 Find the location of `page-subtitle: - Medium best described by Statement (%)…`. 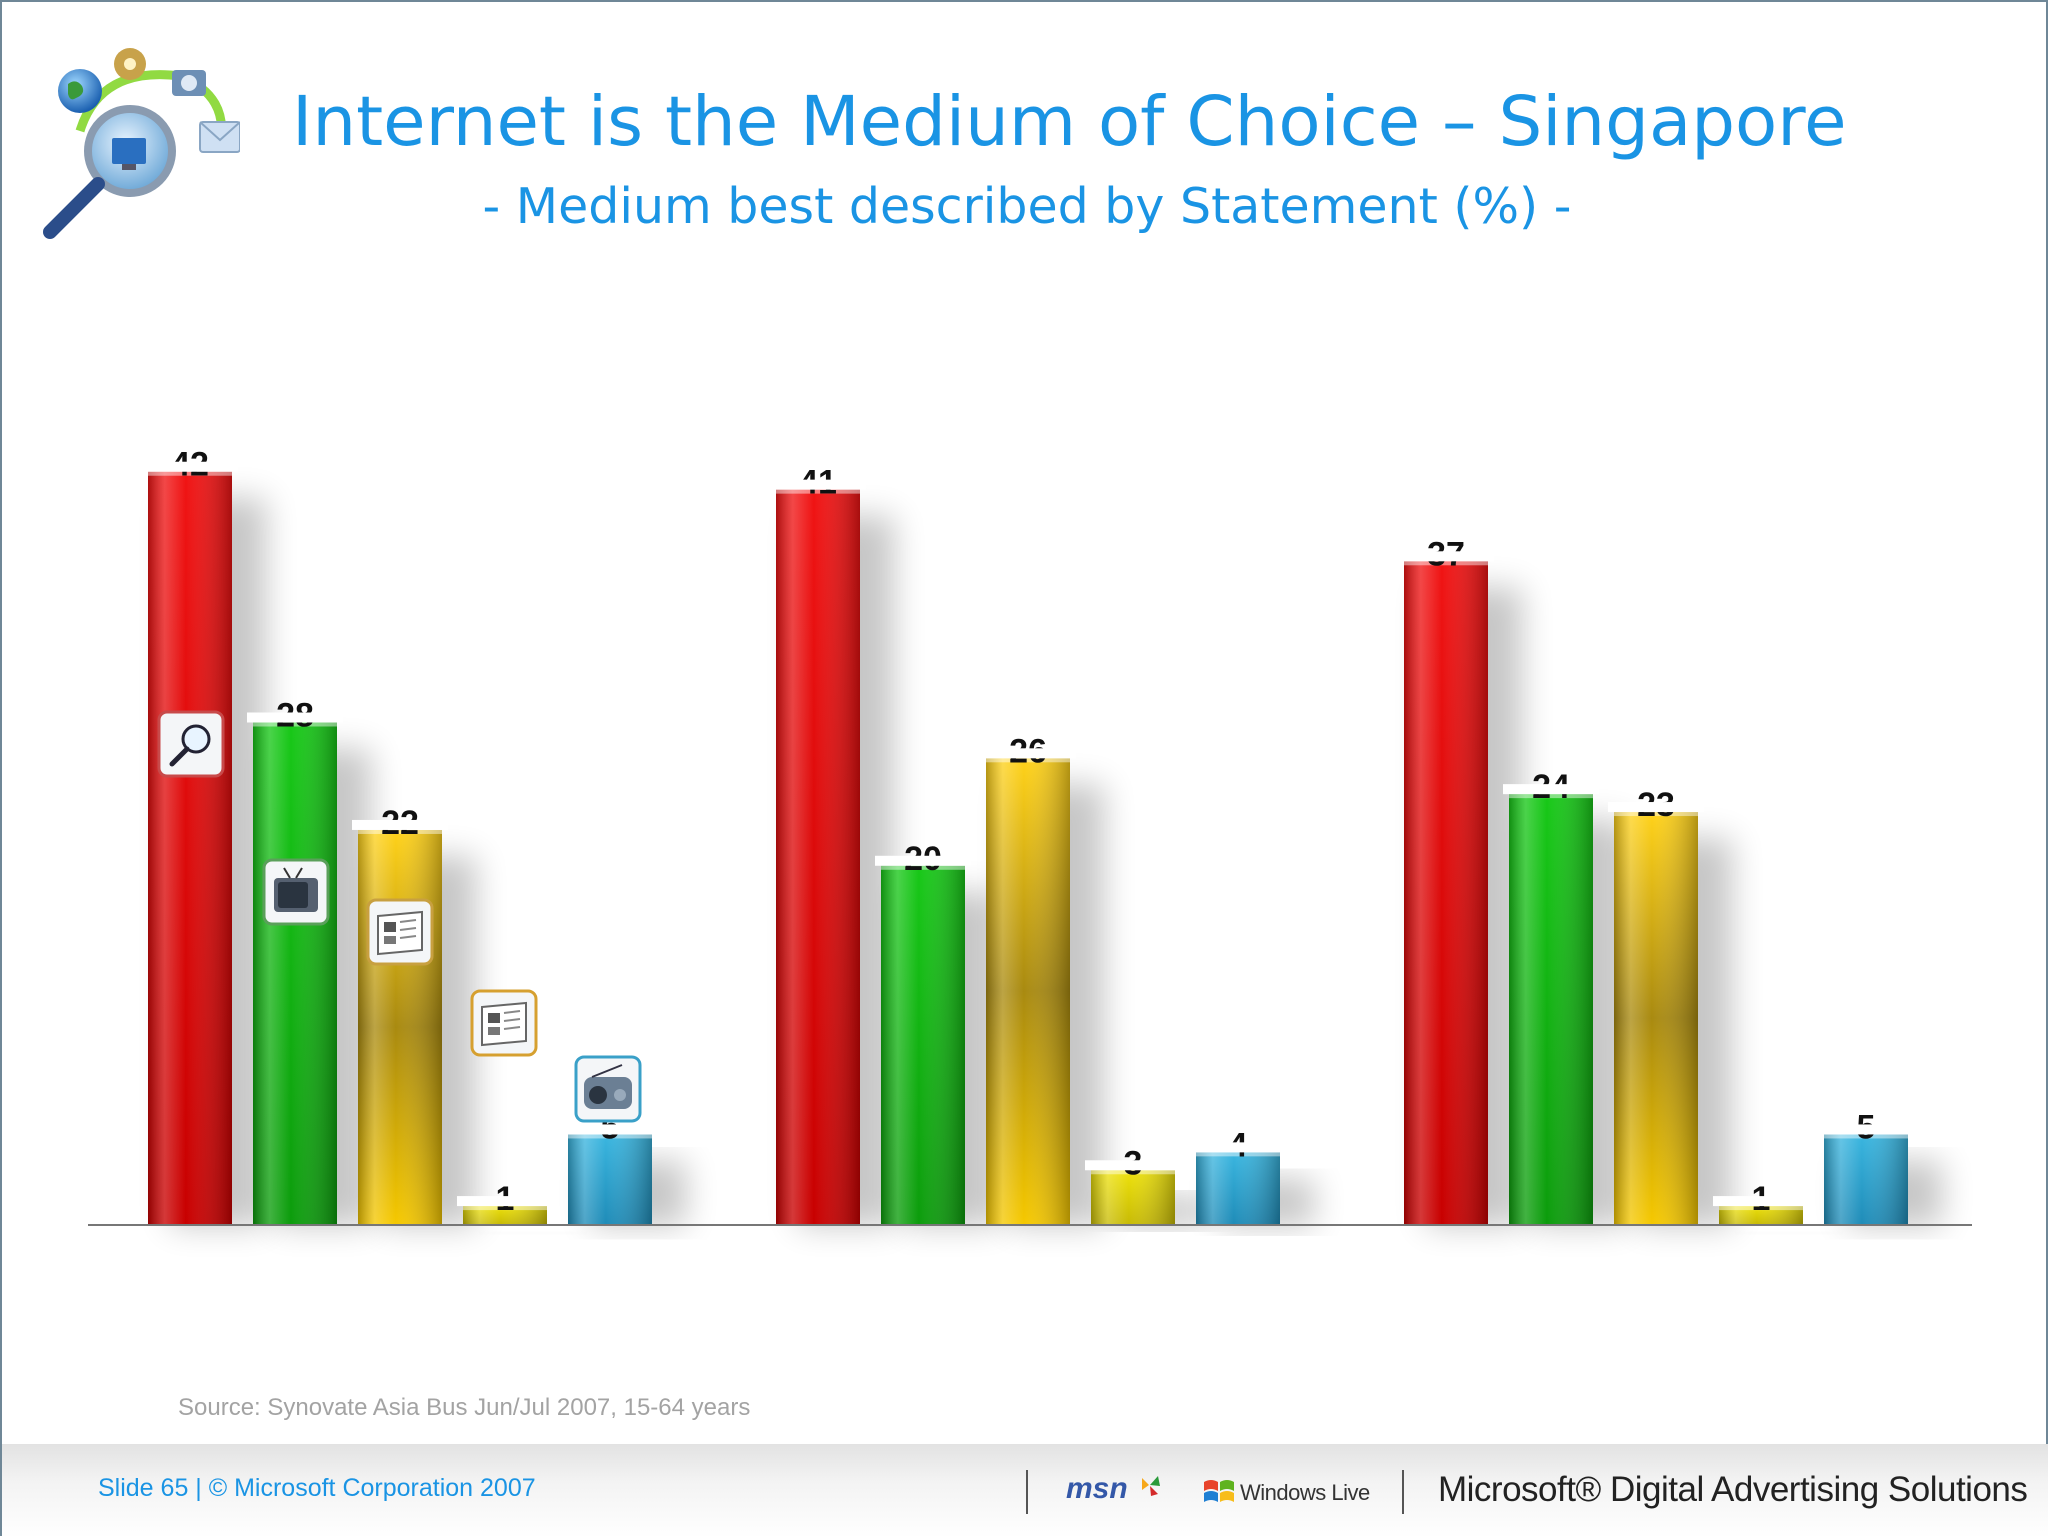

page-subtitle: - Medium best described by Statement (%)… is located at coordinates (1027, 206).